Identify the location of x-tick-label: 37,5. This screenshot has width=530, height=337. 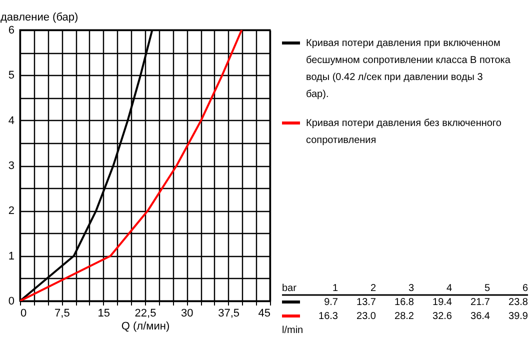
(229, 314).